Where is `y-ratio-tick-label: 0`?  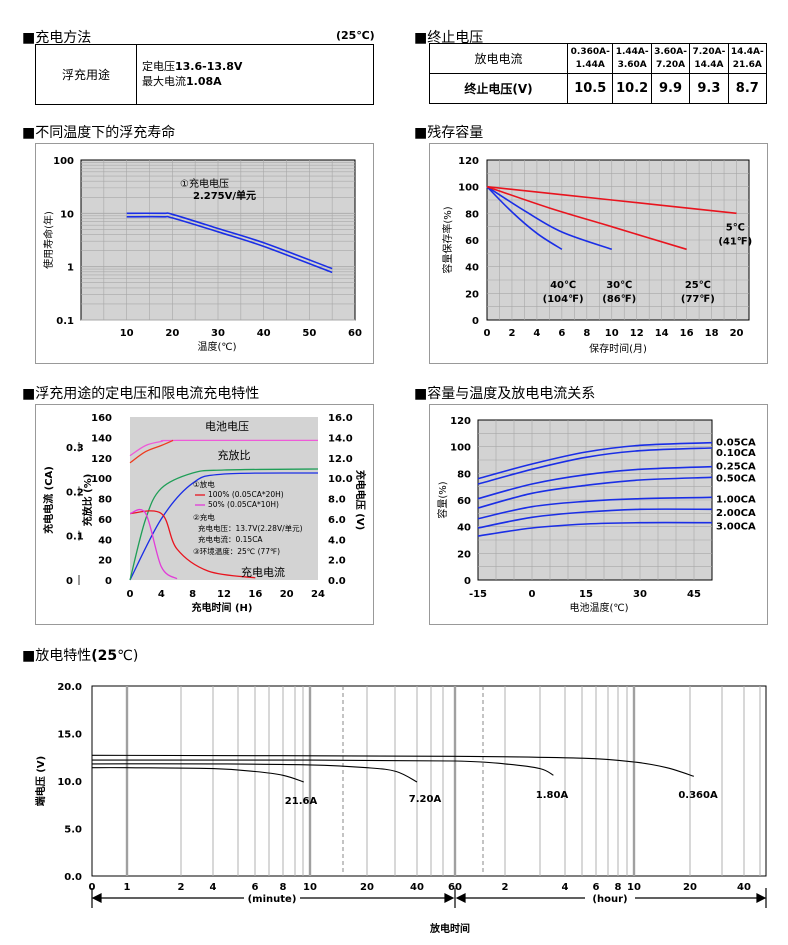 y-ratio-tick-label: 0 is located at coordinates (108, 581).